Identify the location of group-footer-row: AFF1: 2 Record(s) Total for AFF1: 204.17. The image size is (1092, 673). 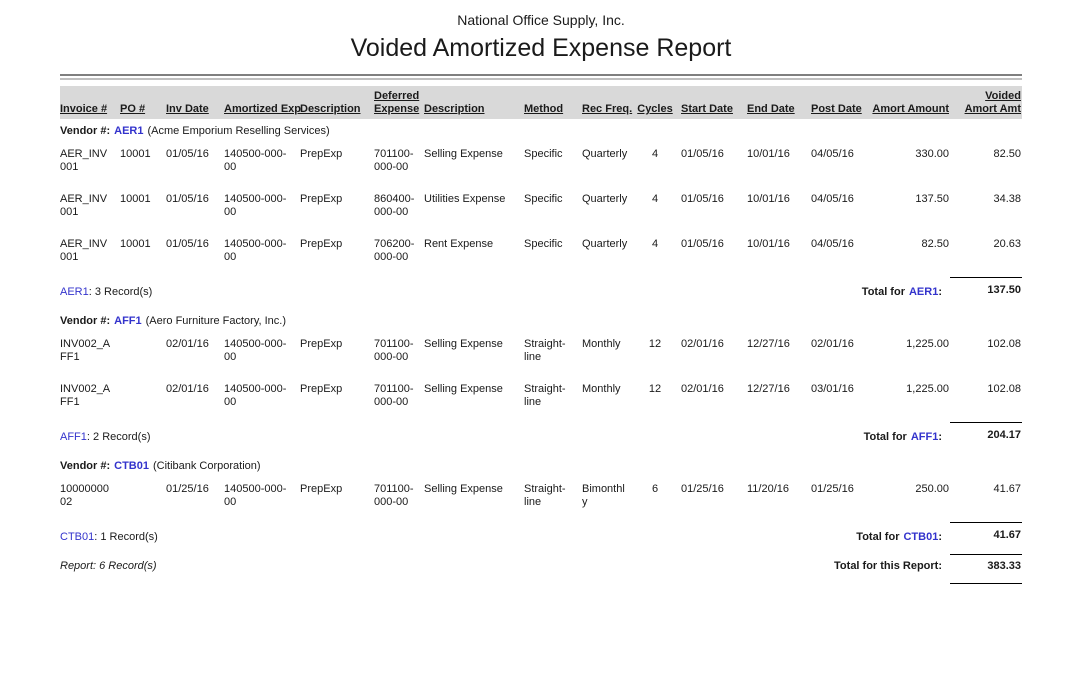
(541, 437).